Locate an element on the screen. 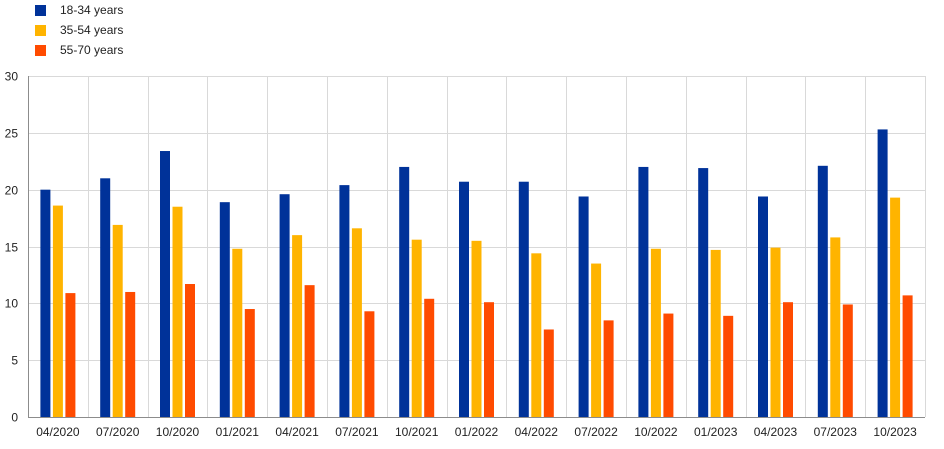 Image resolution: width=944 pixels, height=449 pixels. bar-18-34-10-2021 is located at coordinates (404, 291).